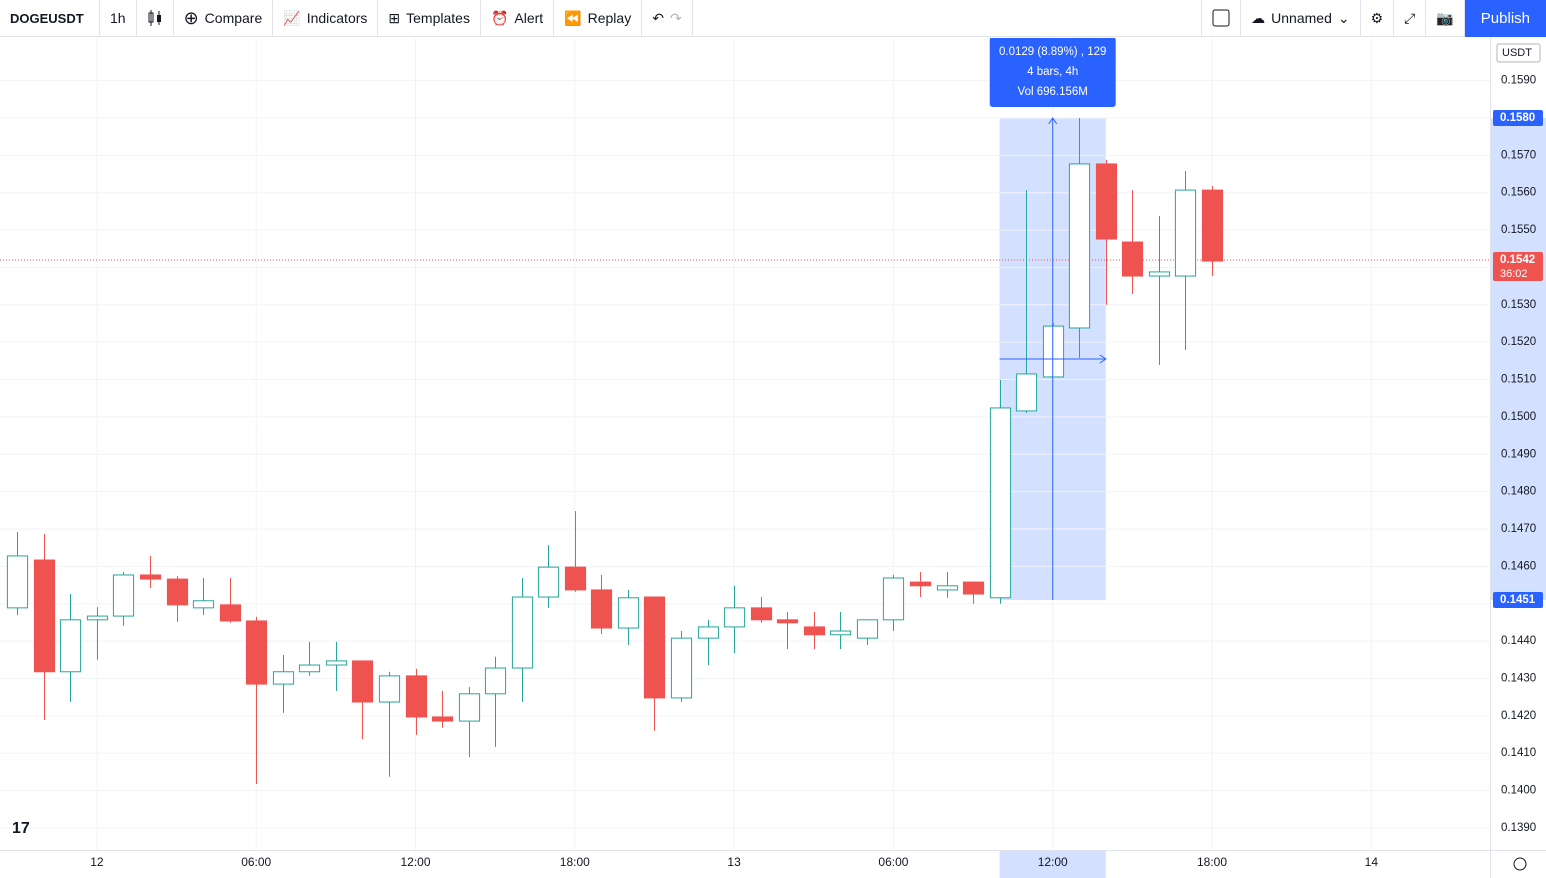  What do you see at coordinates (499, 17) in the screenshot?
I see `icon: ⏰` at bounding box center [499, 17].